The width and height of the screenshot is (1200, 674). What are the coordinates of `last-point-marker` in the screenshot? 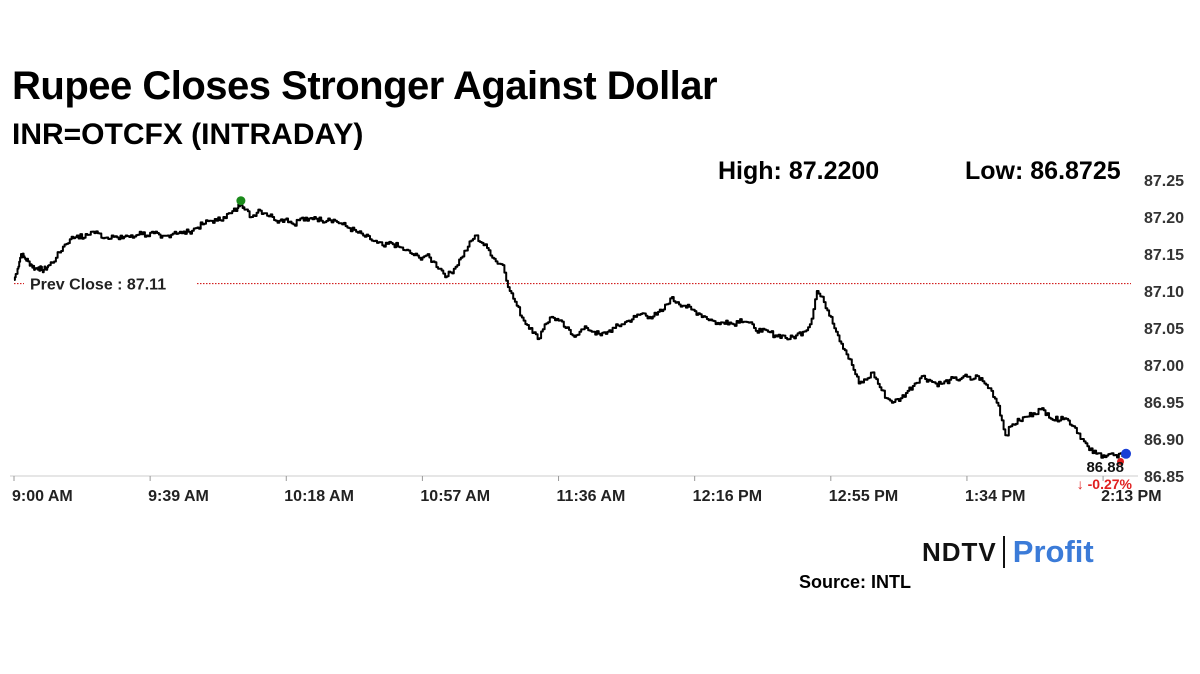 It's located at (1126, 453).